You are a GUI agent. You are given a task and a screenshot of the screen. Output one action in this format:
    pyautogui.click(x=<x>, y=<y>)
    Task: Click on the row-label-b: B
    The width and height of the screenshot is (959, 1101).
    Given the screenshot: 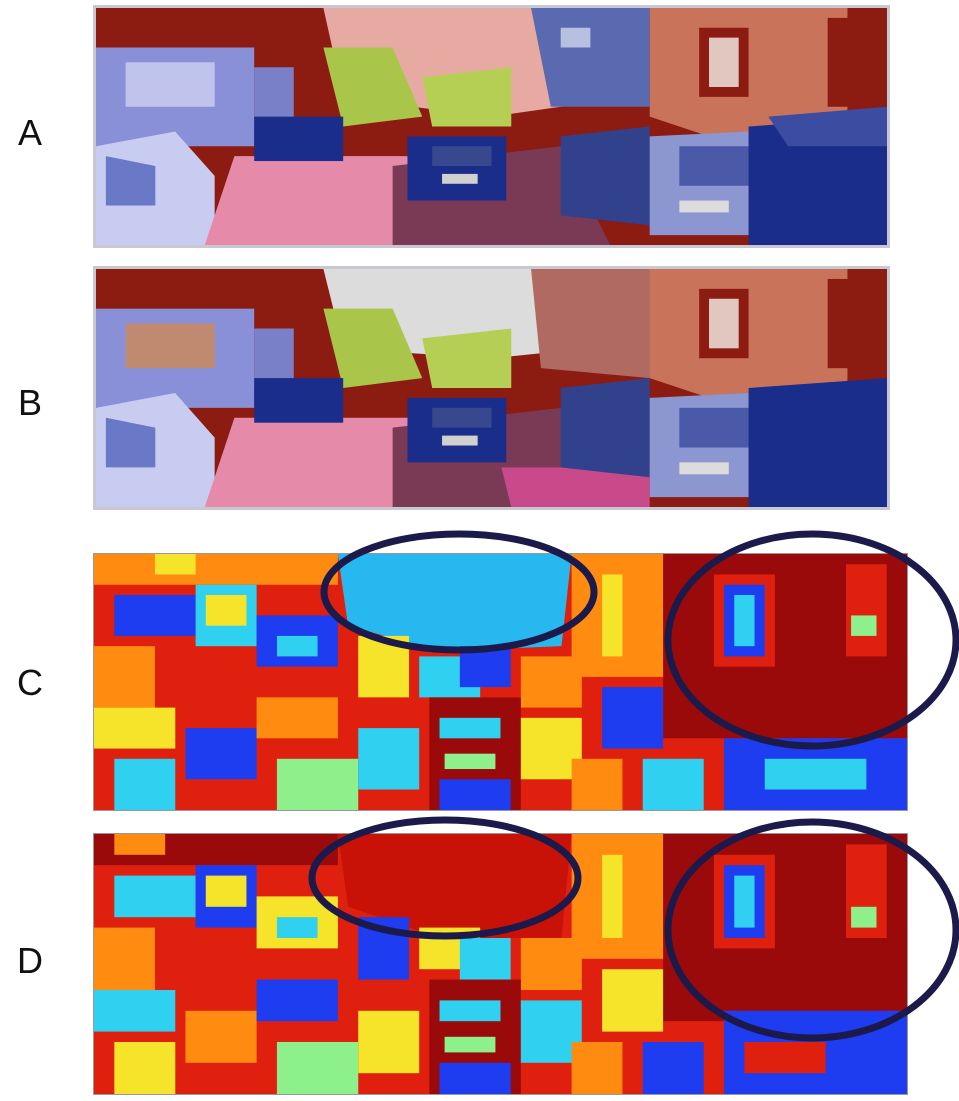 What is the action you would take?
    pyautogui.click(x=29, y=402)
    